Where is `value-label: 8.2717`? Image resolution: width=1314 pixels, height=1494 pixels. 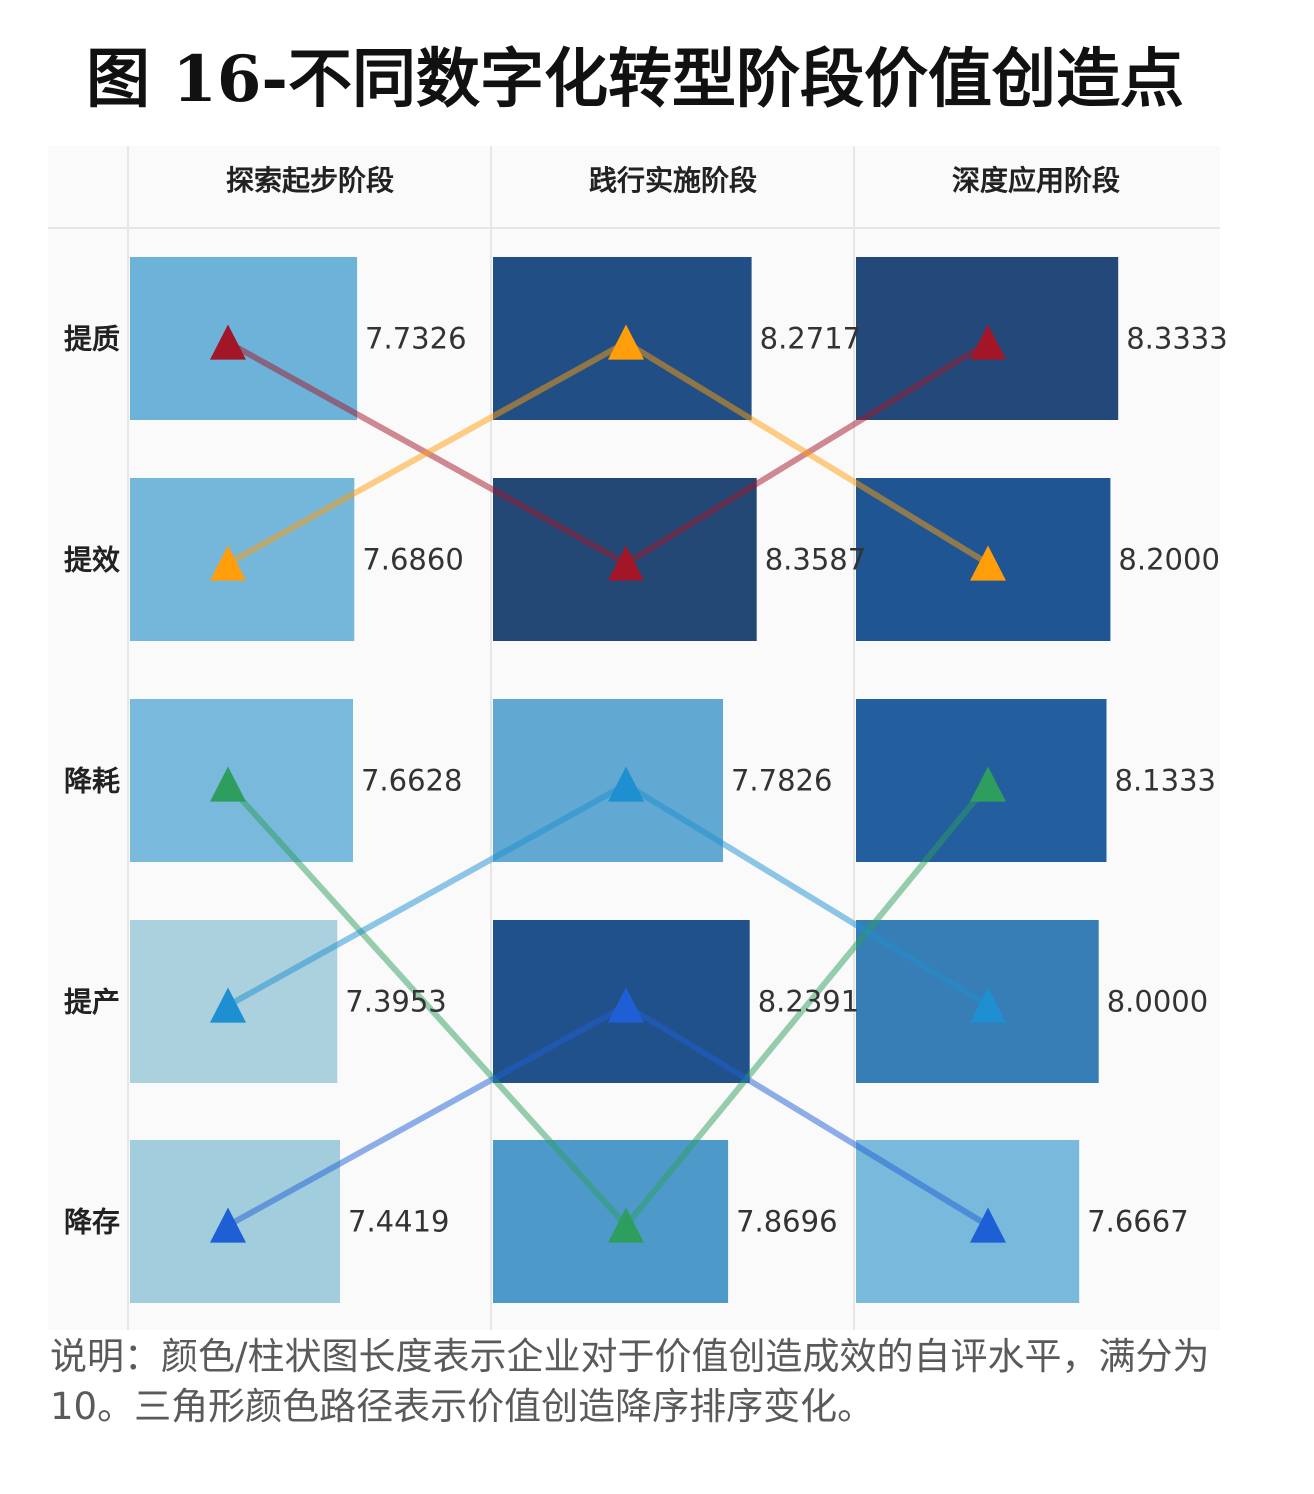
value-label: 8.2717 is located at coordinates (810, 339).